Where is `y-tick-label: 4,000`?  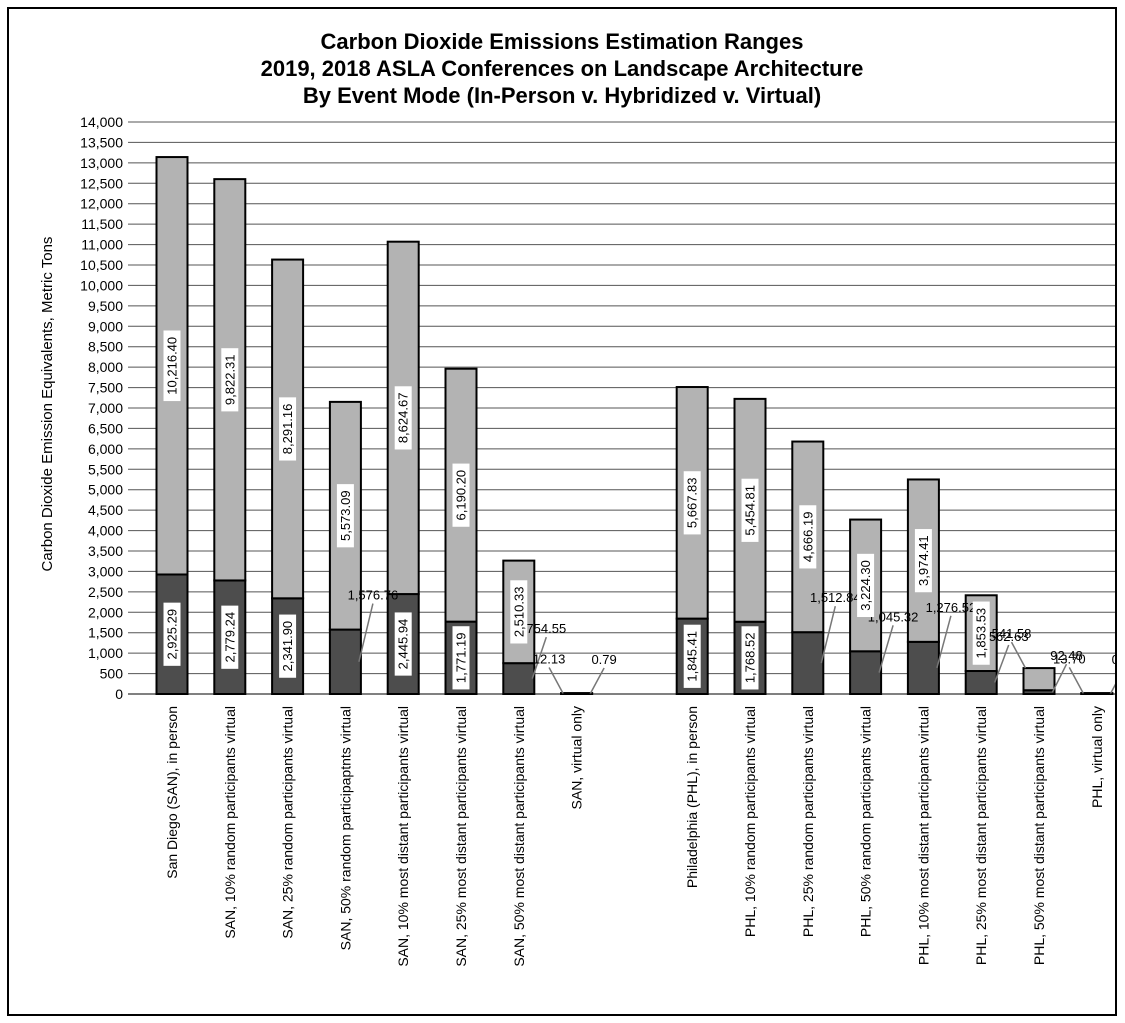 y-tick-label: 4,000 is located at coordinates (105, 531).